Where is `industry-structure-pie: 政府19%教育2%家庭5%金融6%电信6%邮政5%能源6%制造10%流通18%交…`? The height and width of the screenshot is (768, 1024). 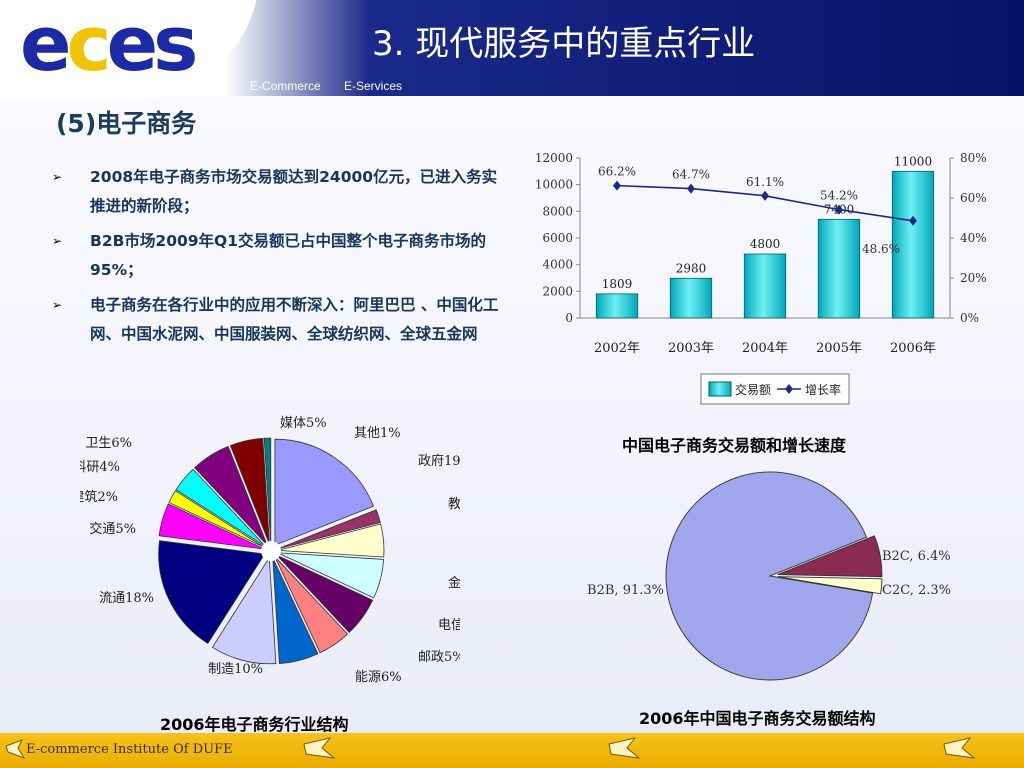 industry-structure-pie: 政府19%教育2%家庭5%金融6%电信6%邮政5%能源6%制造10%流通18%交… is located at coordinates (270, 550).